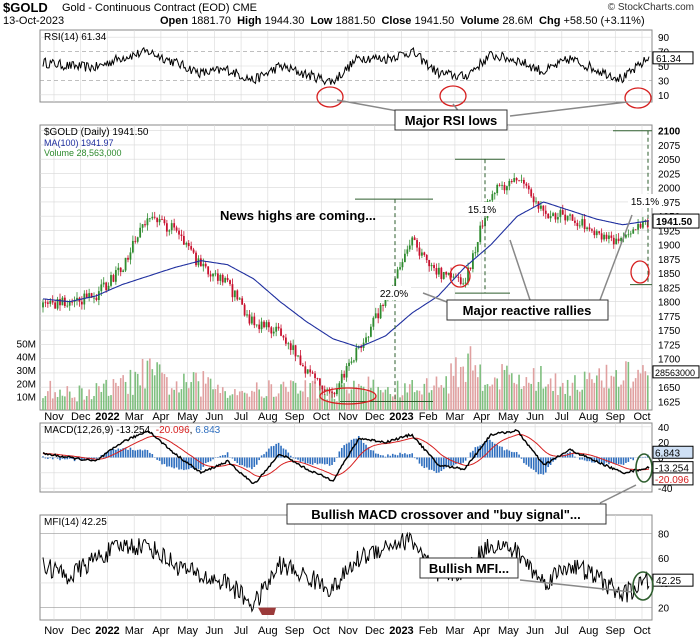 The height and width of the screenshot is (639, 700). What do you see at coordinates (267, 611) in the screenshot?
I see `mfi-oversold-fill` at bounding box center [267, 611].